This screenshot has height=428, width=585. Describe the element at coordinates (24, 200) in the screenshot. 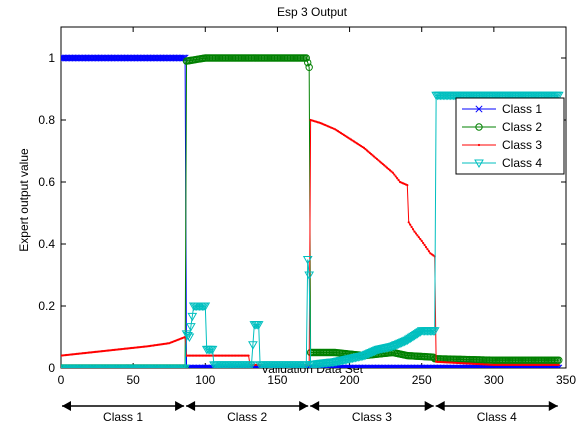

I see `y-axis-label: Expert output value` at that location.